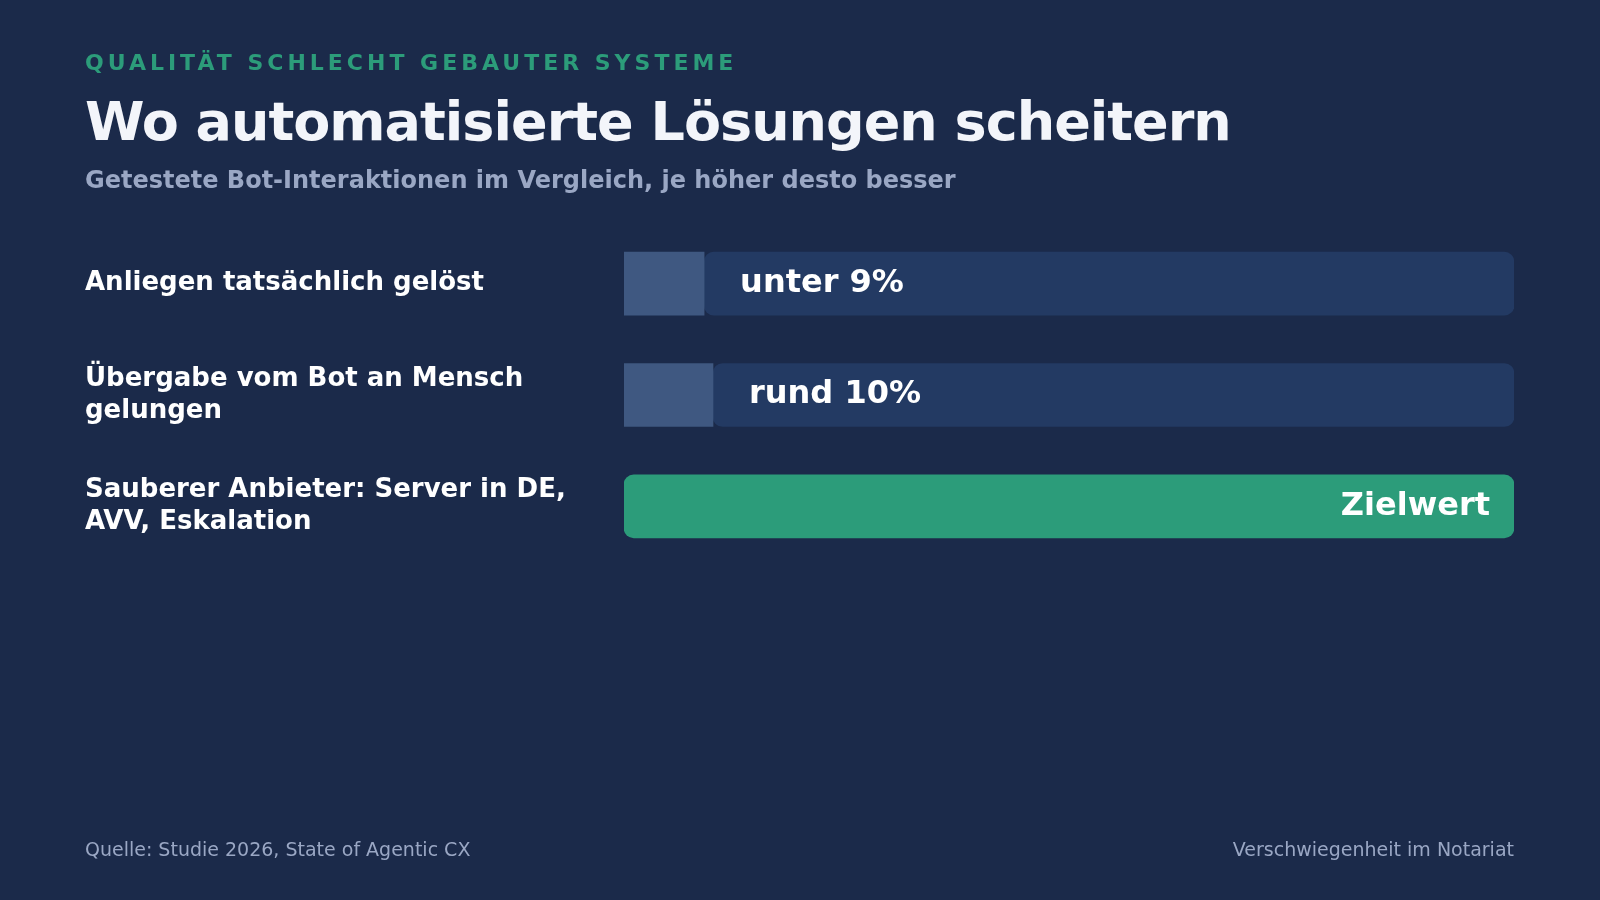 The image size is (1600, 900). I want to click on y-tick-label: Übergabe vom Bot an Mensch gelungen, so click(304, 391).